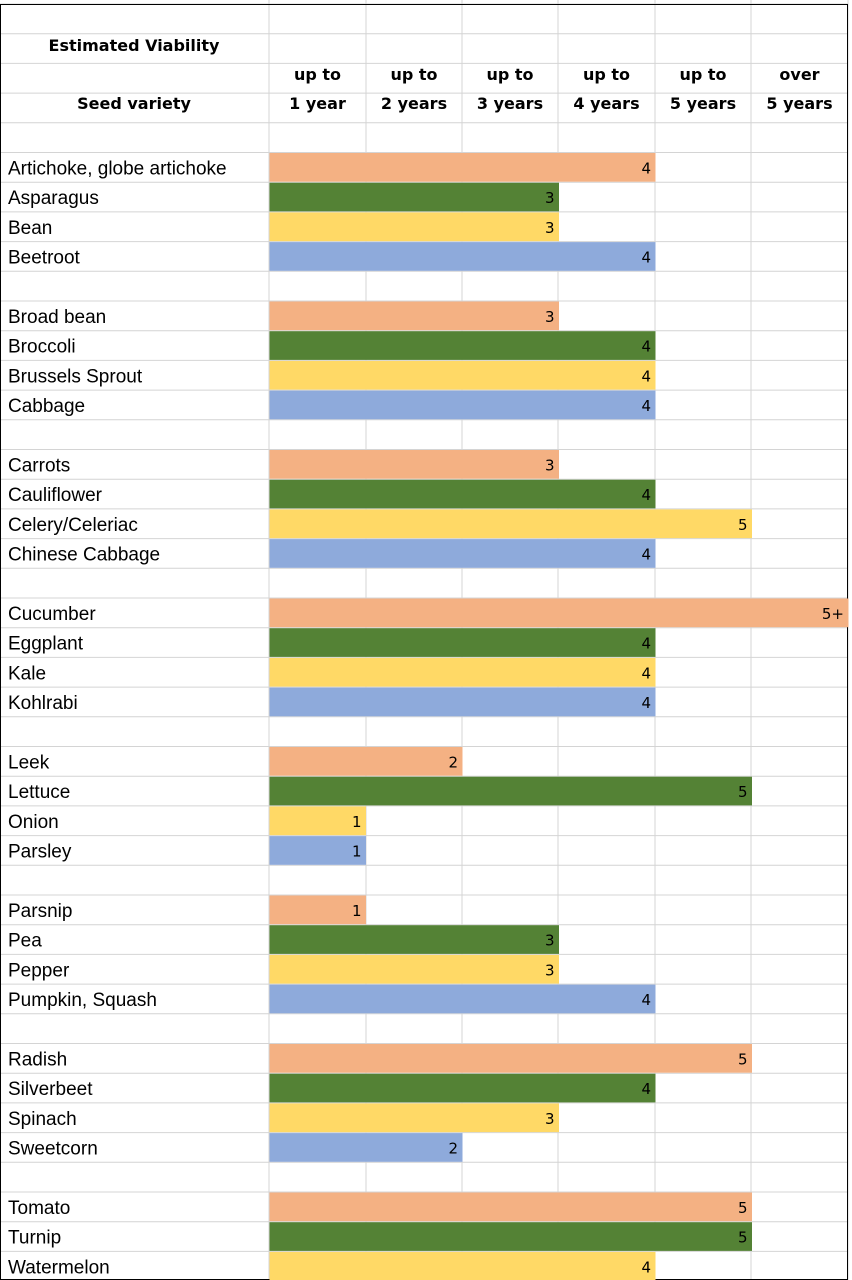 The width and height of the screenshot is (852, 1280). Describe the element at coordinates (39, 1208) in the screenshot. I see `seed-variety-label: Tomato` at that location.